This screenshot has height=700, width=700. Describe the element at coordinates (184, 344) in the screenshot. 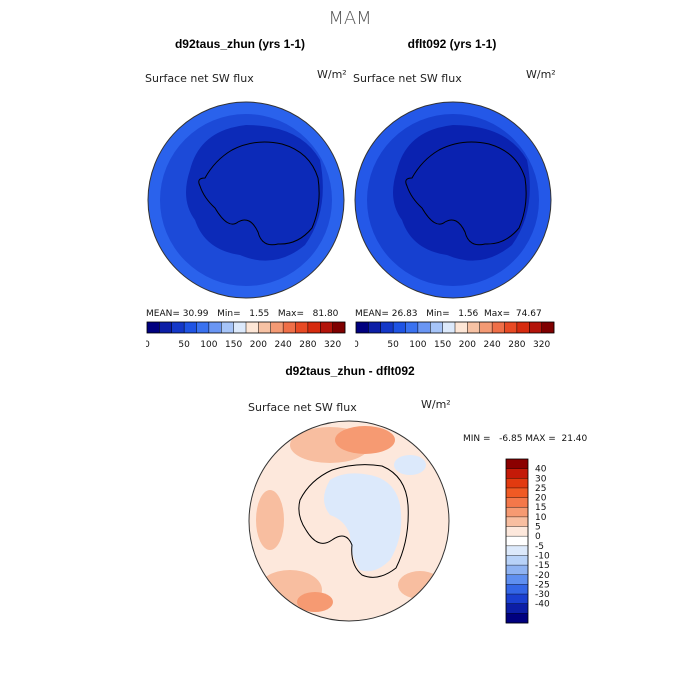

I see `left-colorbar-tick-label: 50` at that location.